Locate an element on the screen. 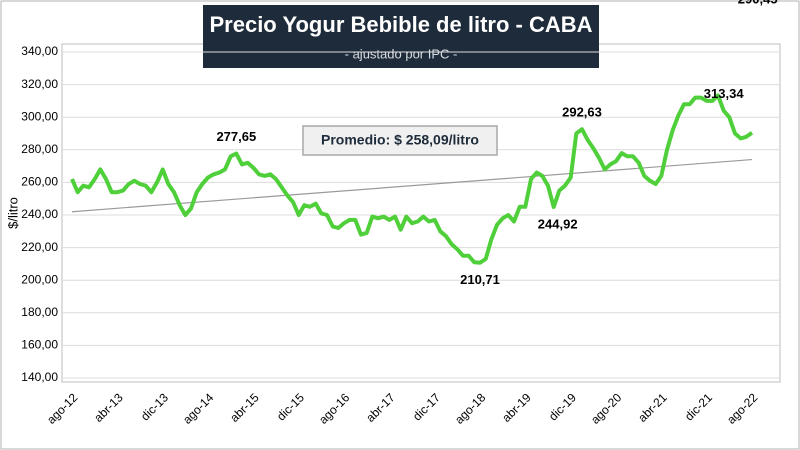 The height and width of the screenshot is (450, 800). title-box is located at coordinates (401, 36).